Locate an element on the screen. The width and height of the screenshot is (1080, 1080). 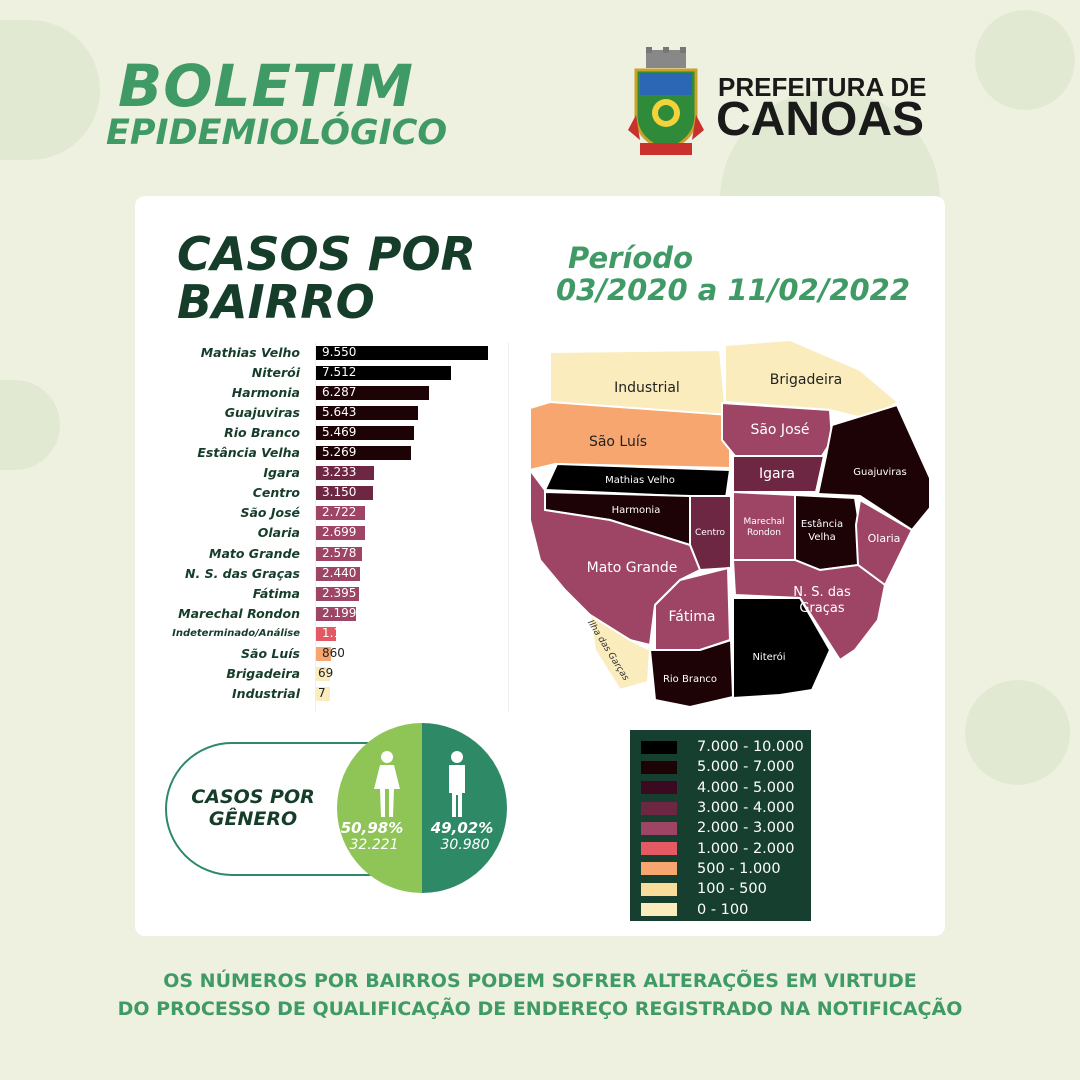
bar-value: 5.643 is located at coordinates (339, 412).